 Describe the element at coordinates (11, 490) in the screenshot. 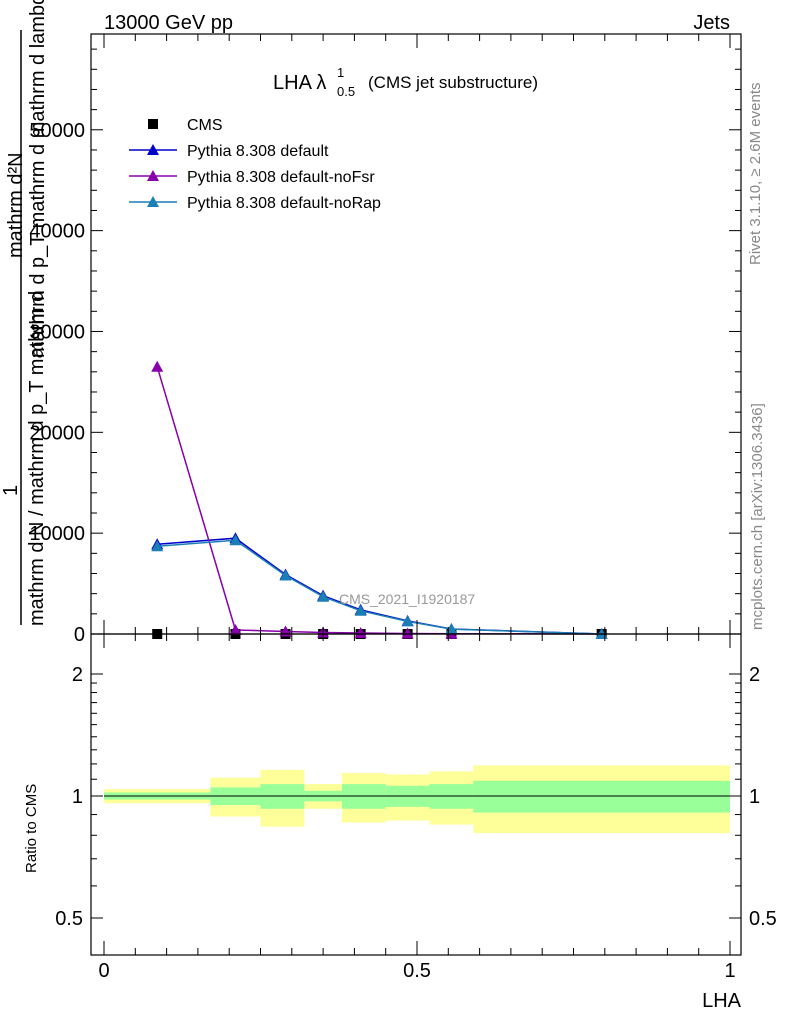

I see `ylabel-line-3: 1` at that location.